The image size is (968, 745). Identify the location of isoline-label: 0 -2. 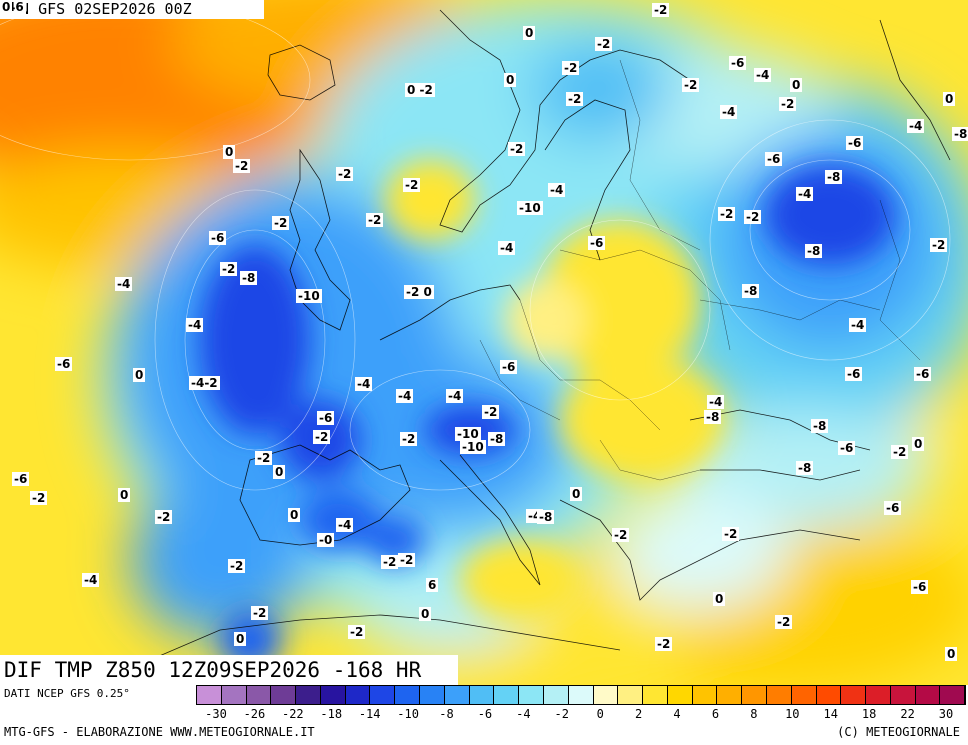
(420, 90).